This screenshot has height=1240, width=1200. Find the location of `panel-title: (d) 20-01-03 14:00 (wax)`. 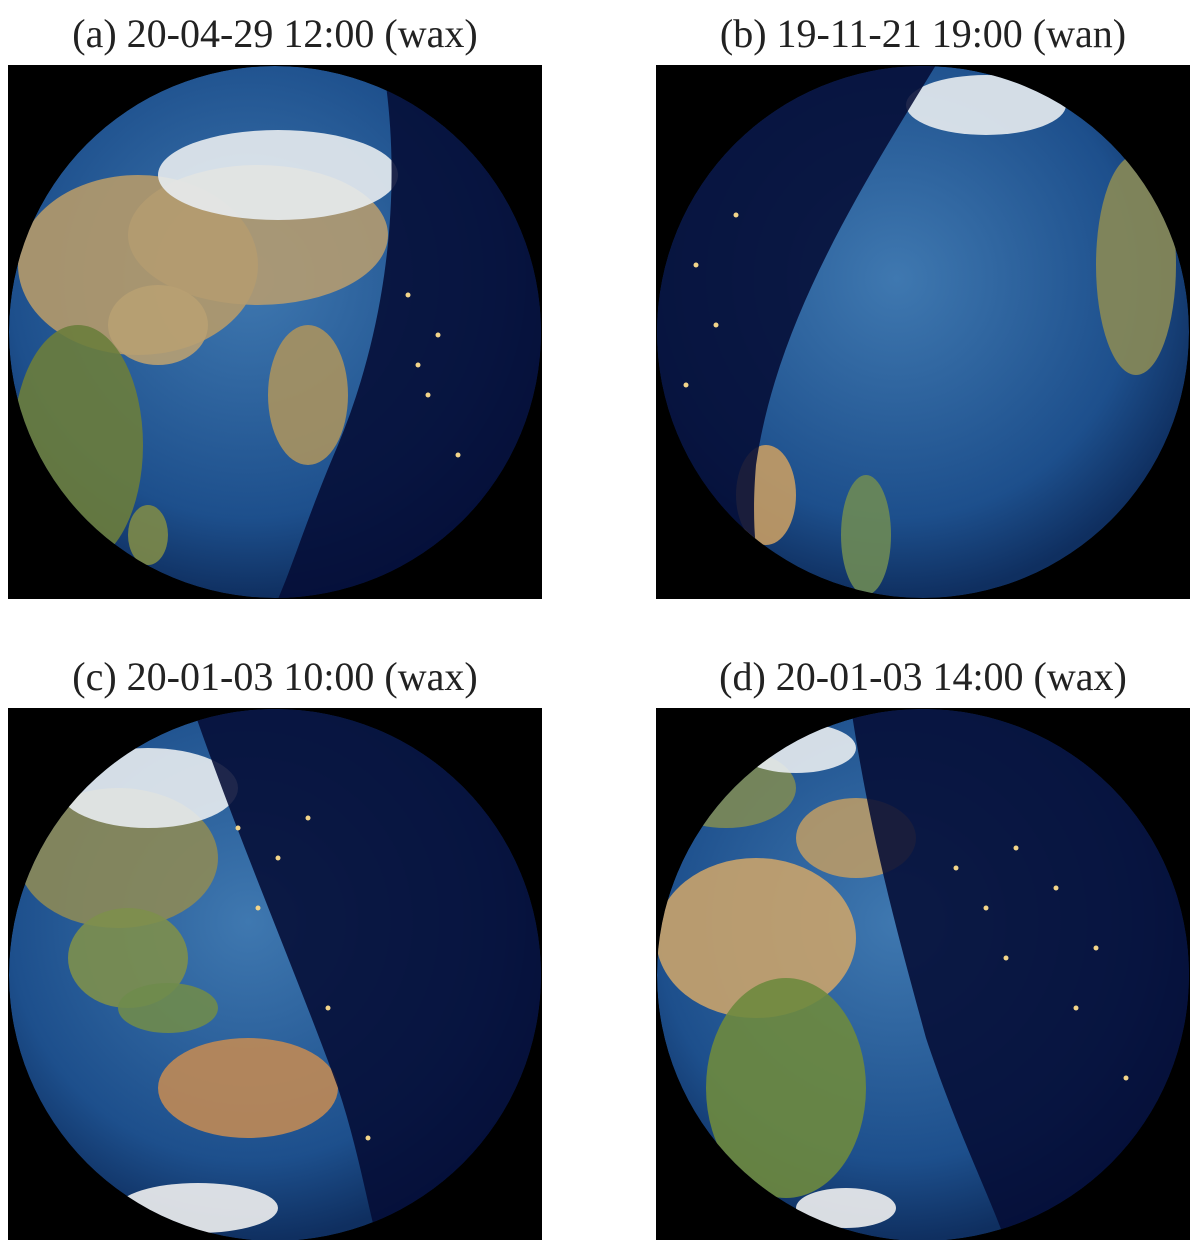

panel-title: (d) 20-01-03 14:00 (wax) is located at coordinates (923, 676).